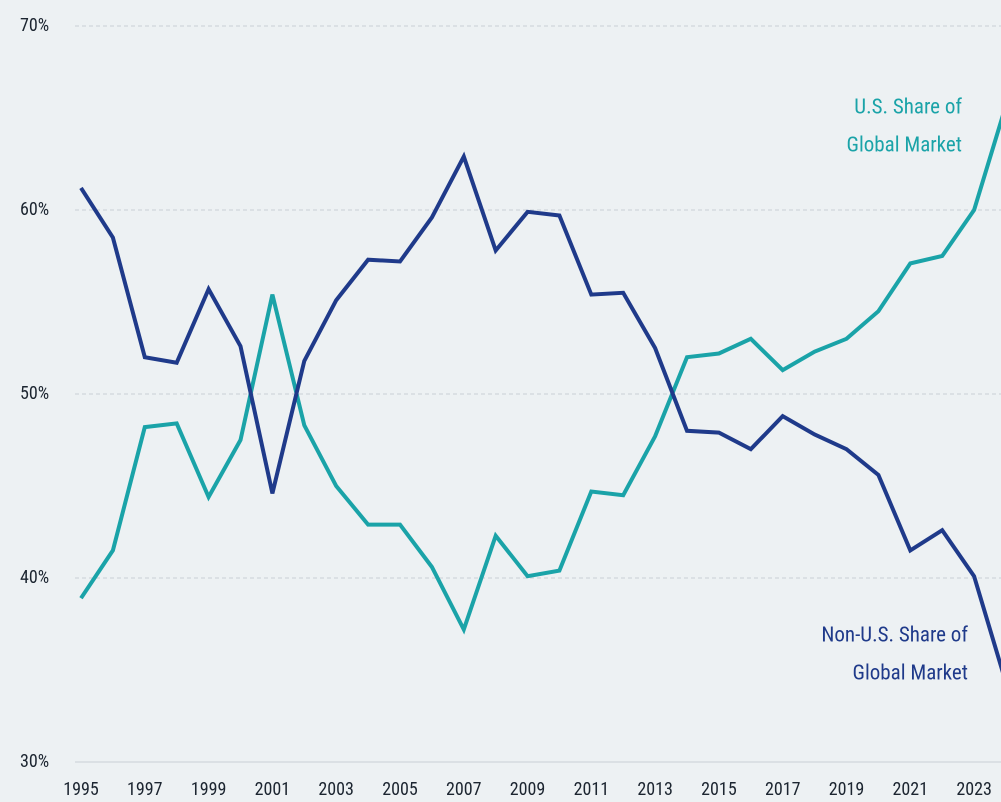 The image size is (1001, 802). Describe the element at coordinates (655, 789) in the screenshot. I see `x-tick-label: 2013` at that location.